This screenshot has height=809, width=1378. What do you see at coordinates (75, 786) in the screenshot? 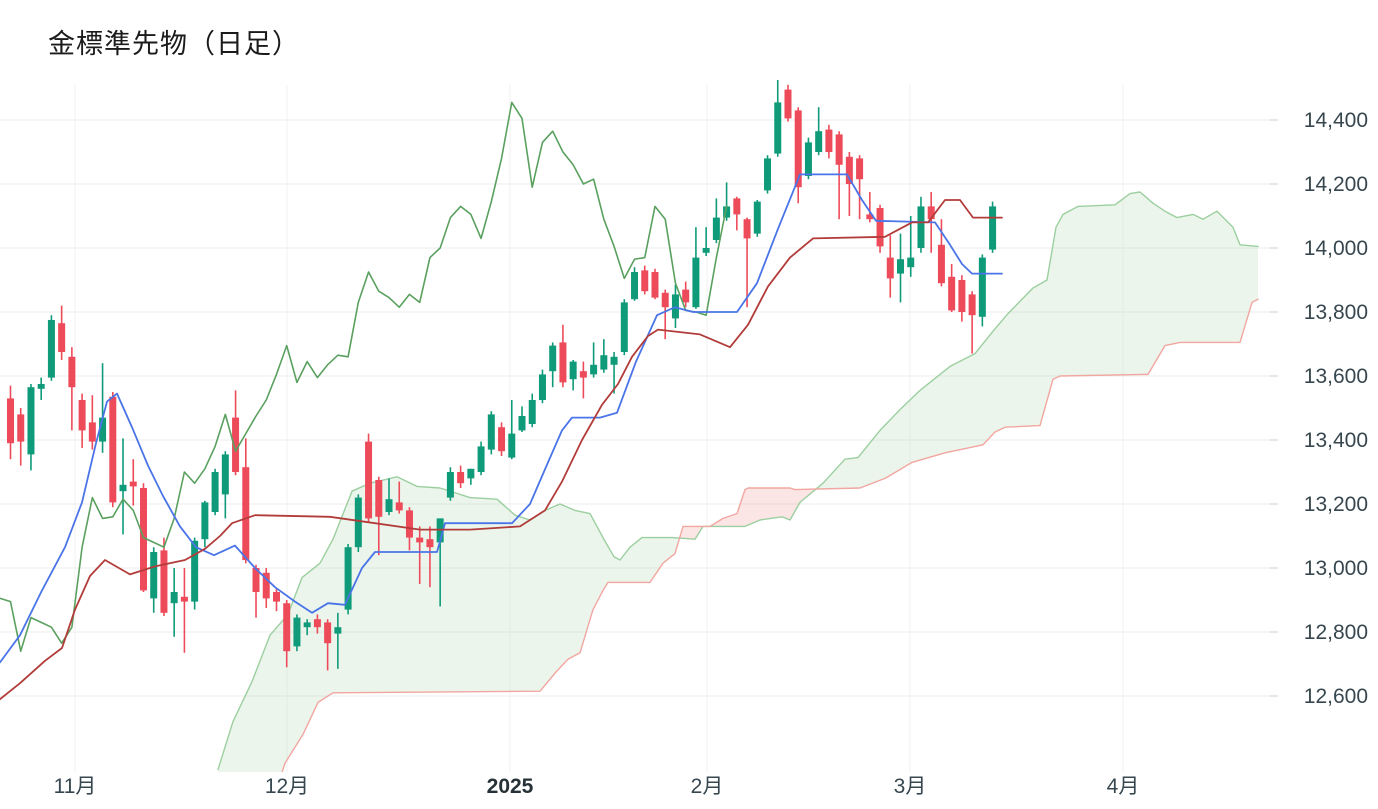
I see `x-axis-tick-label: 11月` at bounding box center [75, 786].